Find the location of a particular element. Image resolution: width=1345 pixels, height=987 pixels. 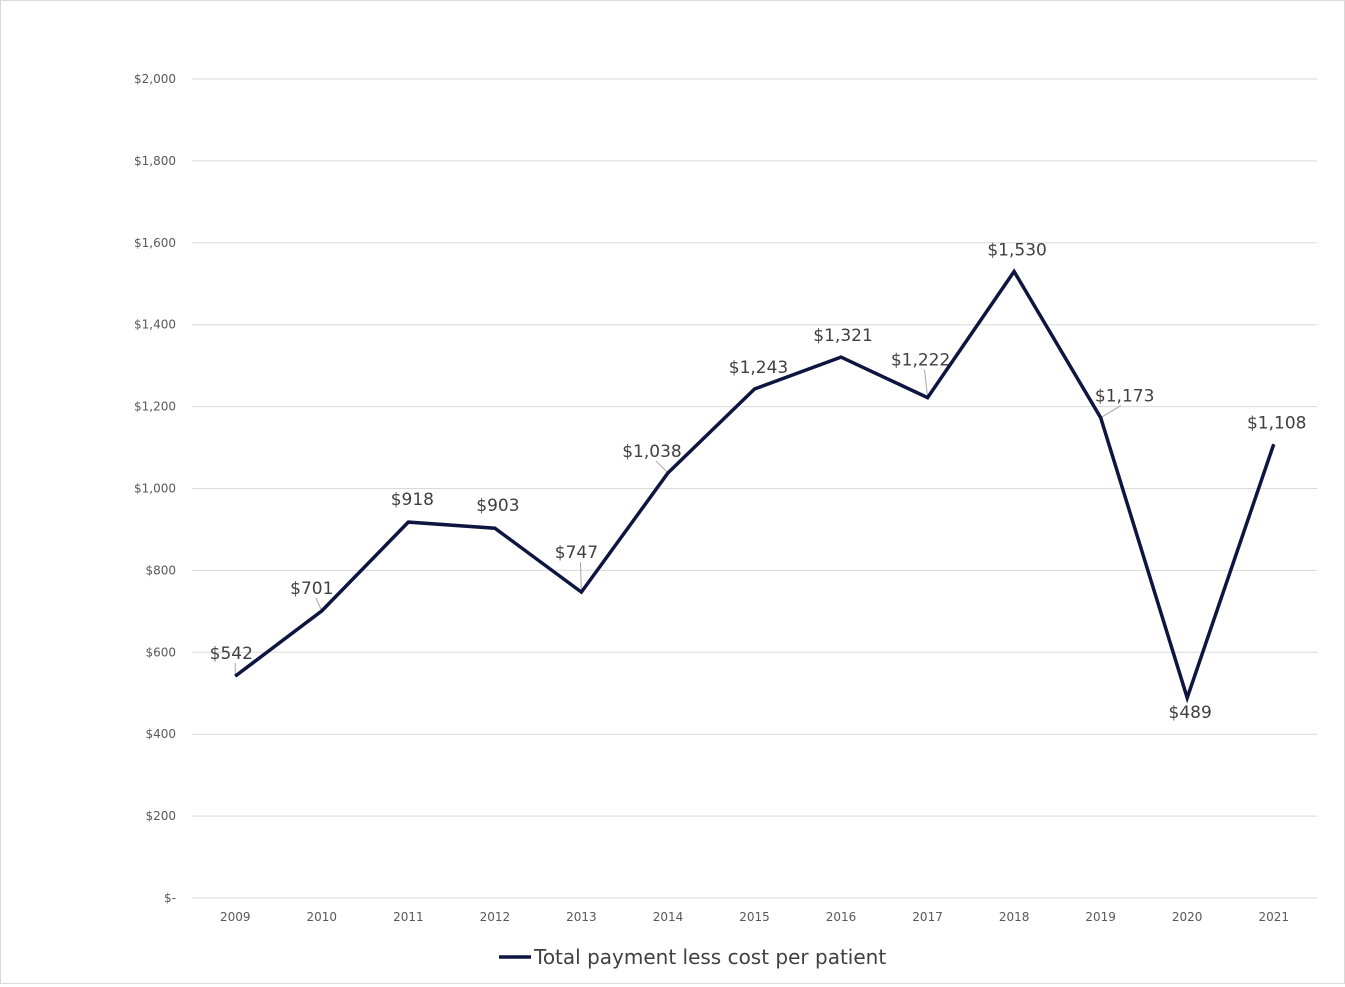

x-tick-label: 2015 is located at coordinates (754, 917).